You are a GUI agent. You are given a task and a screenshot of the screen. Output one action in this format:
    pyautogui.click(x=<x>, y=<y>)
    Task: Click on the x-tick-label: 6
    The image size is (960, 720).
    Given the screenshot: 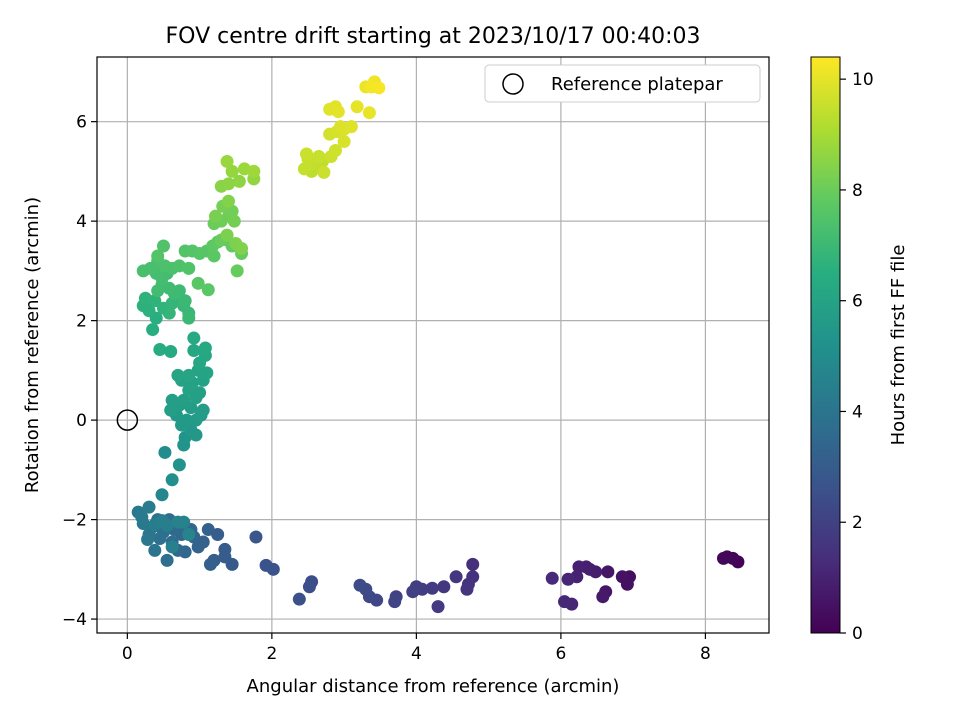 What is the action you would take?
    pyautogui.click(x=560, y=654)
    